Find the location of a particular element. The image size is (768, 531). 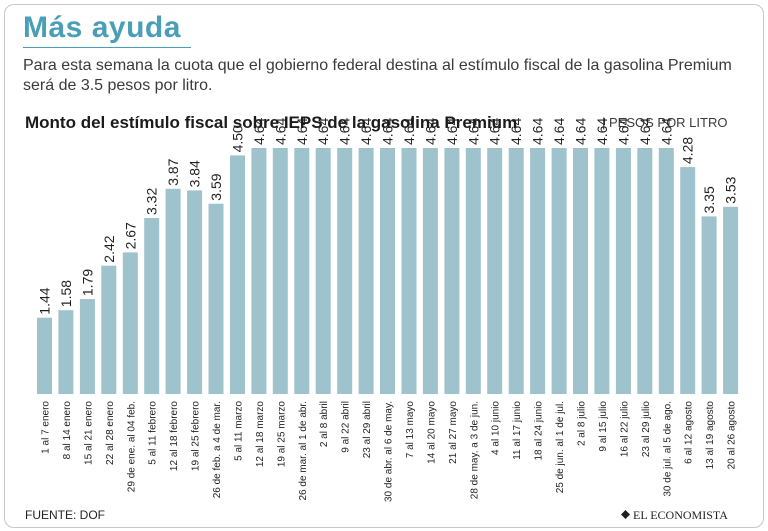

category-label-14: 2 al 8 abril is located at coordinates (324, 424).